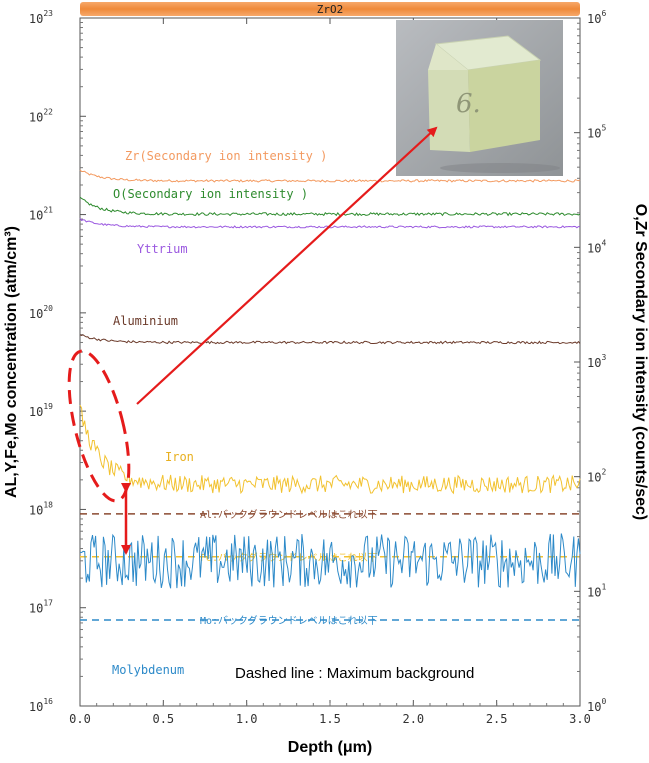  What do you see at coordinates (247, 719) in the screenshot?
I see `x-tick-label: 1.0` at bounding box center [247, 719].